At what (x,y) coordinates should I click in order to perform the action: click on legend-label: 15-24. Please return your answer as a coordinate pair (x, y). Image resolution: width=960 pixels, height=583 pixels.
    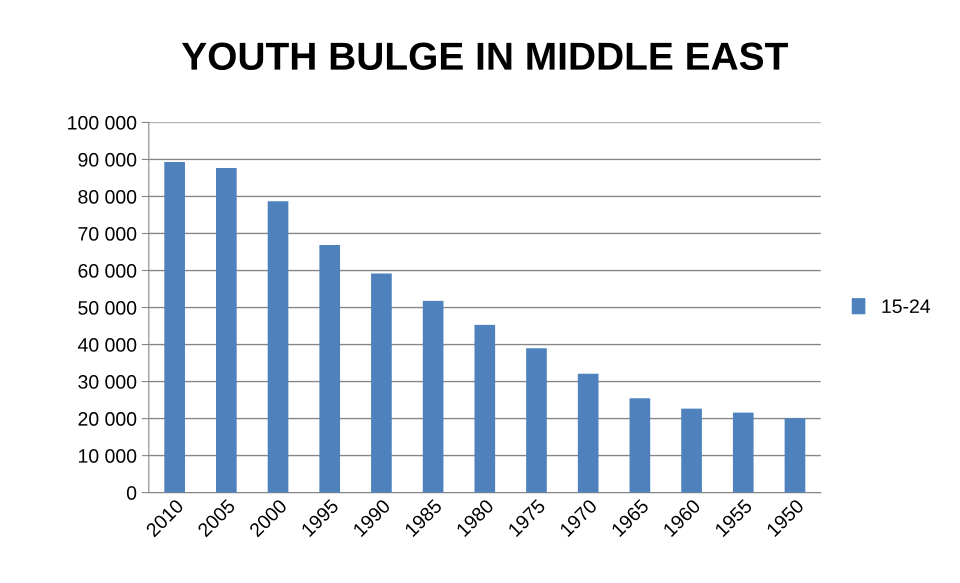
    Looking at the image, I should click on (906, 306).